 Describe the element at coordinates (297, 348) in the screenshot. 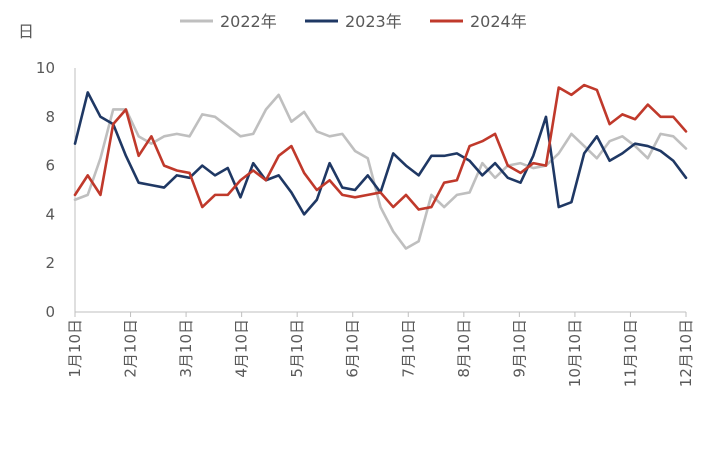

I see `x-tick-label: 5月10日` at that location.